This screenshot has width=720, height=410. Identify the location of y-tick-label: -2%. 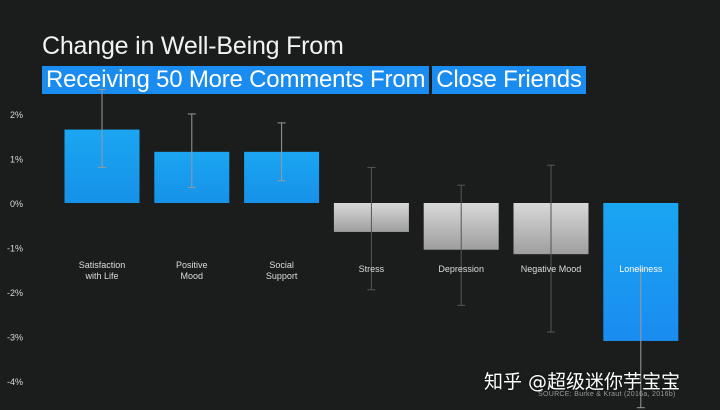
(15, 293).